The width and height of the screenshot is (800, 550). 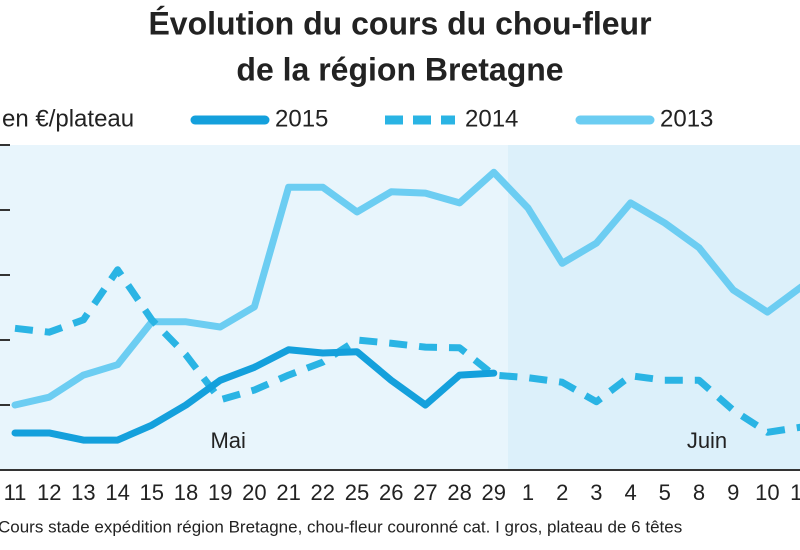 I want to click on month-label: Mai, so click(x=227, y=440).